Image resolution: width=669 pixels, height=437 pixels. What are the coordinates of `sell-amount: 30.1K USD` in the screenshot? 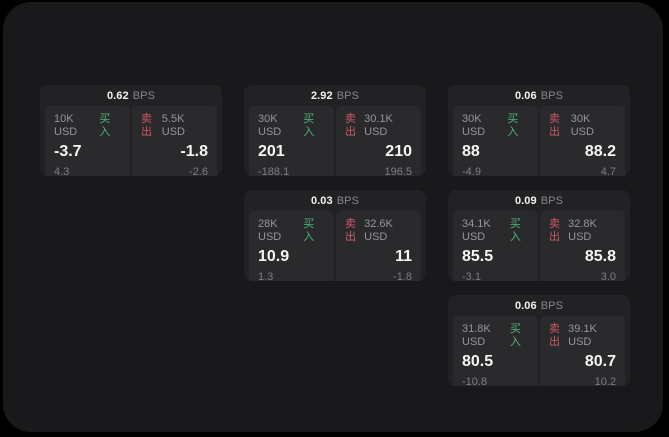 It's located at (378, 125).